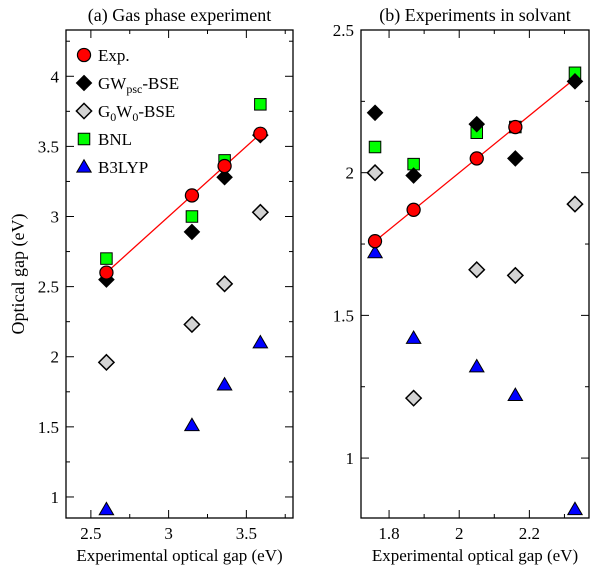  Describe the element at coordinates (18, 274) in the screenshot. I see `y-axis-label: Optical gap (eV)` at that location.